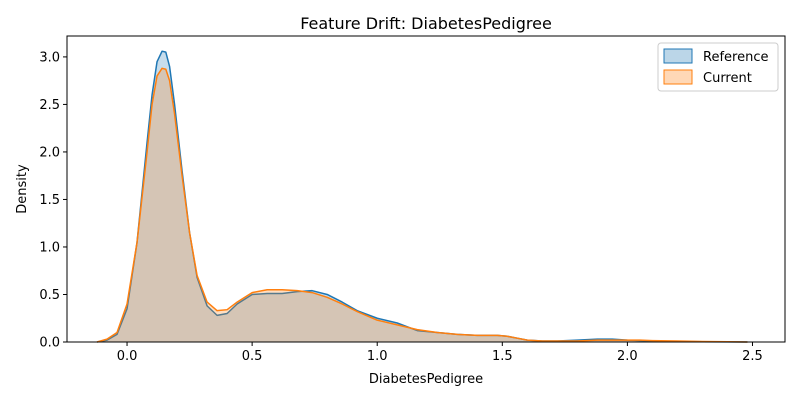  I want to click on y-axis-label: Density, so click(22, 189).